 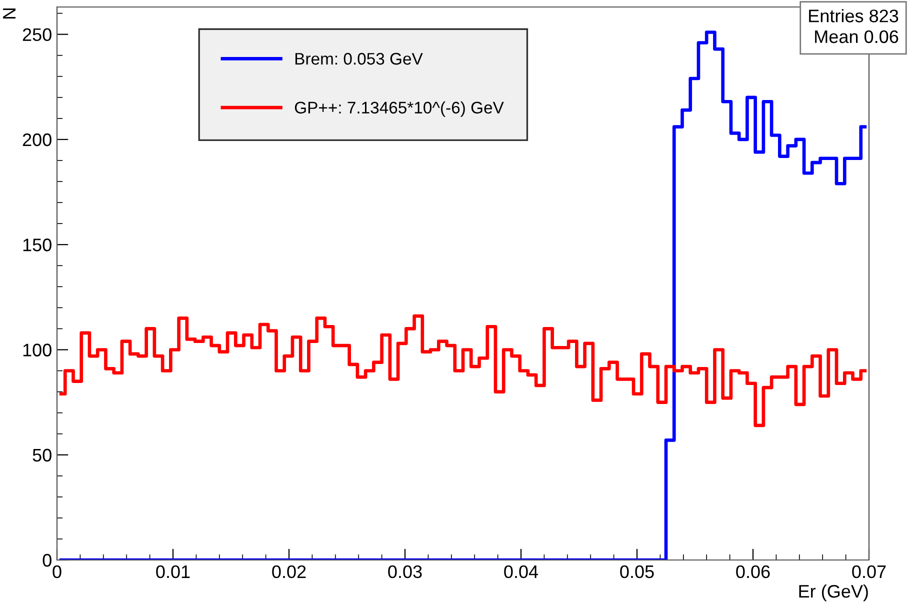 What do you see at coordinates (856, 37) in the screenshot?
I see `annotation: Mean 0.06` at bounding box center [856, 37].